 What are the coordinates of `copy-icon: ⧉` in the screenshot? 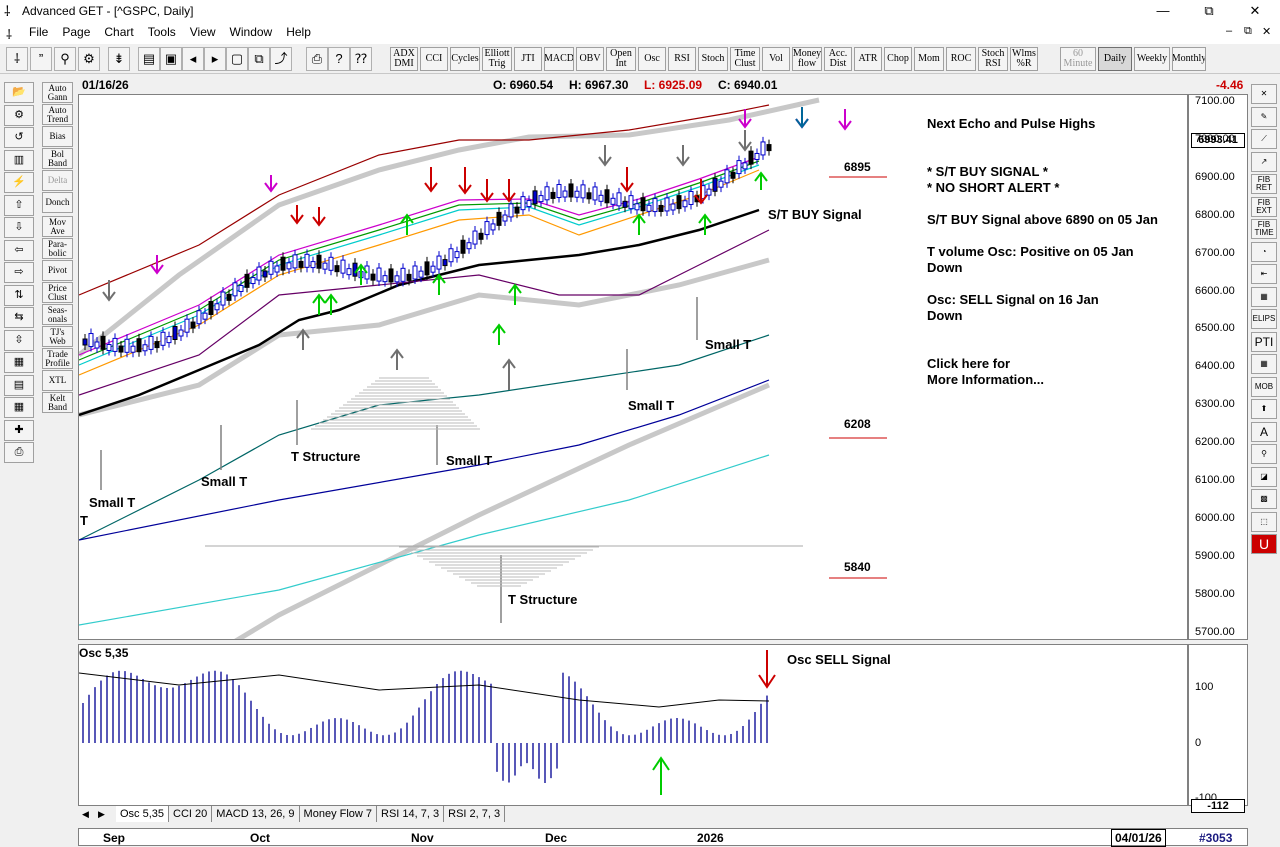 It's located at (259, 59).